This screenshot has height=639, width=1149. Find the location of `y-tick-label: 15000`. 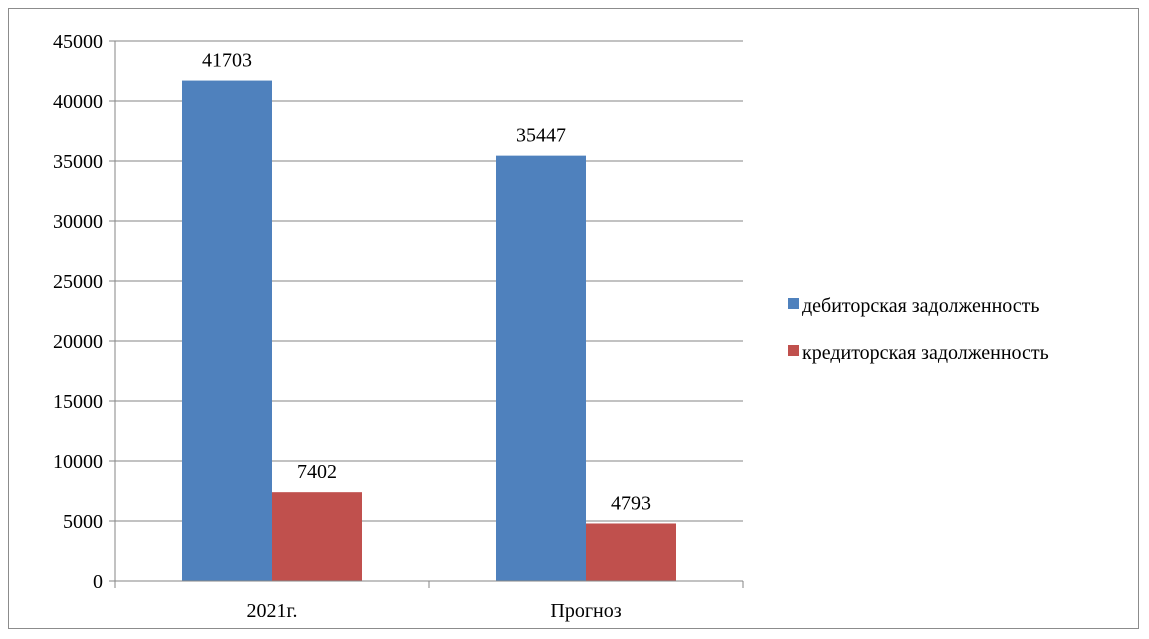

y-tick-label: 15000 is located at coordinates (78, 402).